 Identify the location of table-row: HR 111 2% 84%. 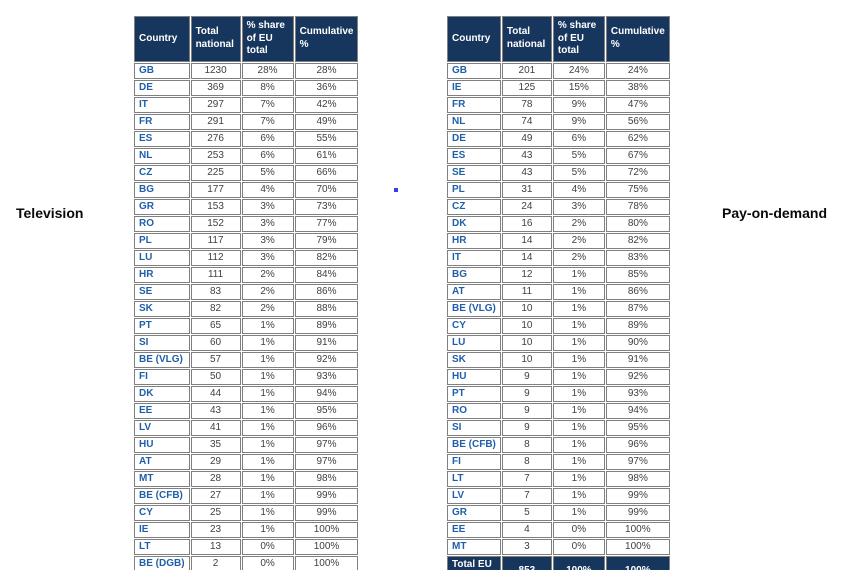
(246, 274).